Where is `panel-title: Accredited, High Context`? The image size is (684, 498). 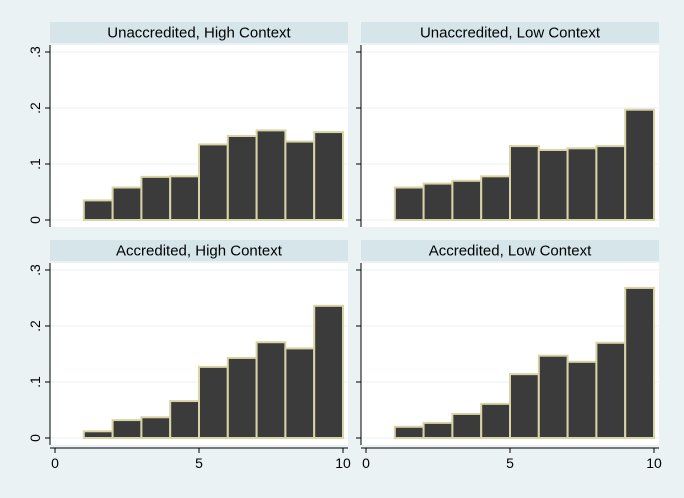 panel-title: Accredited, High Context is located at coordinates (199, 251).